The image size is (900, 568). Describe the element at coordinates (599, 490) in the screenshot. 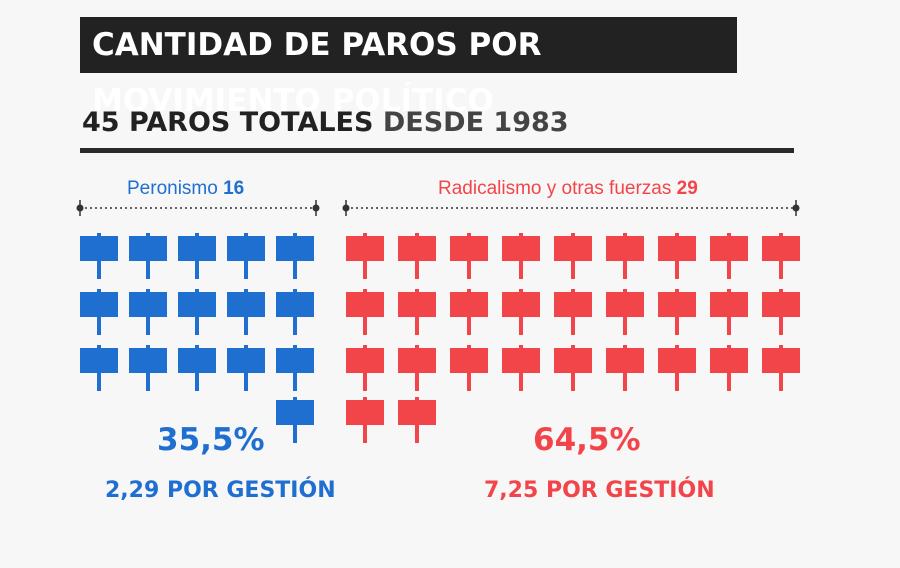

I see `radicalismo-per-gestion: 7,25 POR GESTIÓN` at that location.